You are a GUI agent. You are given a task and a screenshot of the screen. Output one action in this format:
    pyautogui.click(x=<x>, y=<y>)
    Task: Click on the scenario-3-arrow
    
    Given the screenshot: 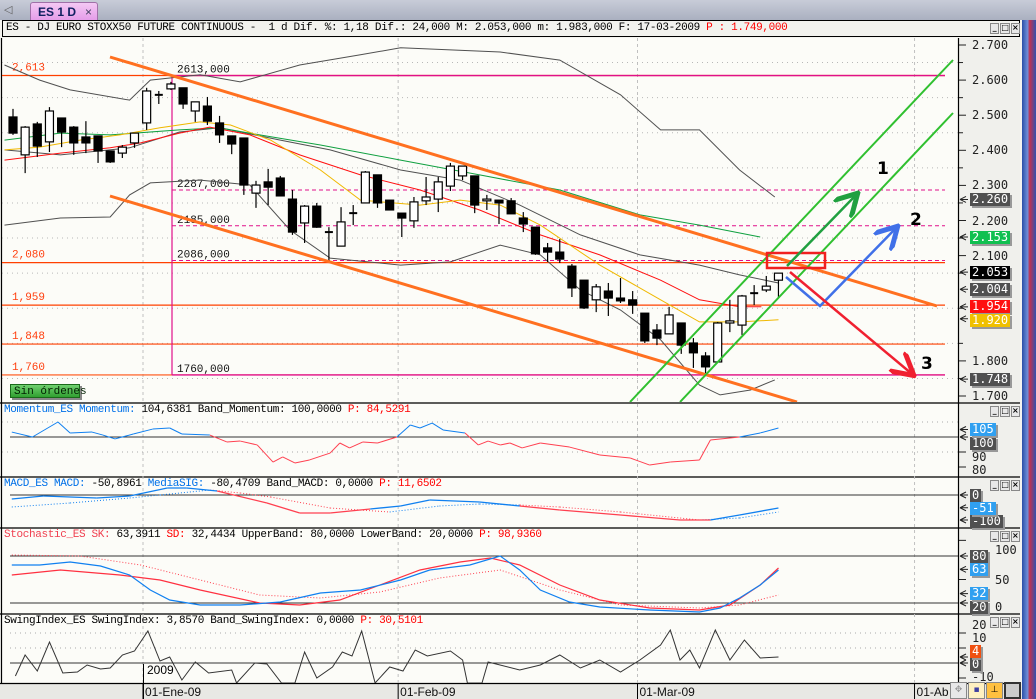 What is the action you would take?
    pyautogui.click(x=850, y=322)
    